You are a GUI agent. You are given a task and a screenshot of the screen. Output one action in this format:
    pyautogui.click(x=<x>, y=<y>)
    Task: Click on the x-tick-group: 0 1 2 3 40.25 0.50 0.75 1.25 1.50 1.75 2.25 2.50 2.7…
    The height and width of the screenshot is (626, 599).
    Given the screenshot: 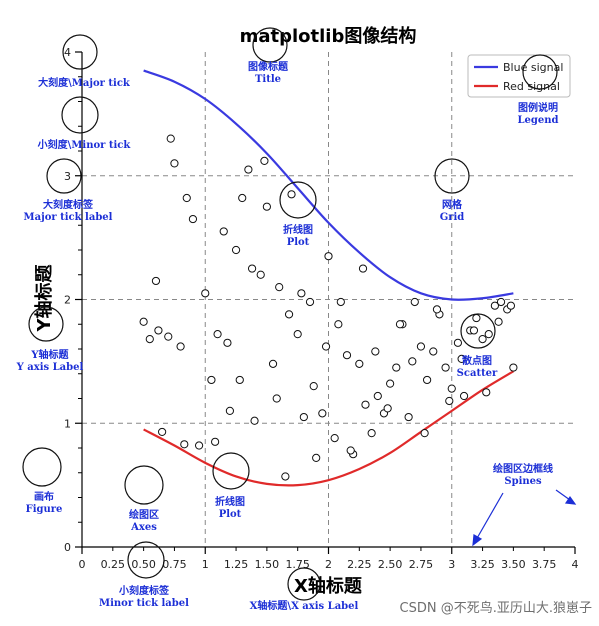 What is the action you would take?
    pyautogui.click(x=329, y=559)
    